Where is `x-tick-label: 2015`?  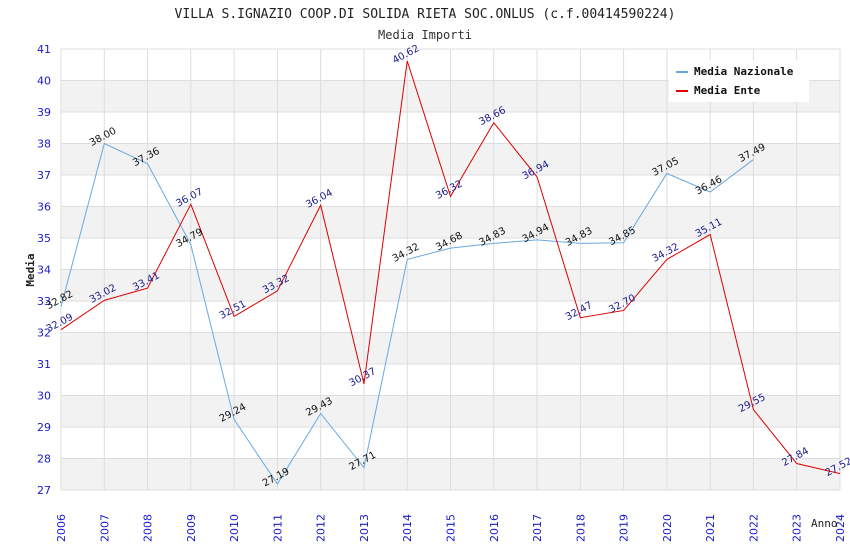 x-tick-label: 2015 is located at coordinates (451, 528).